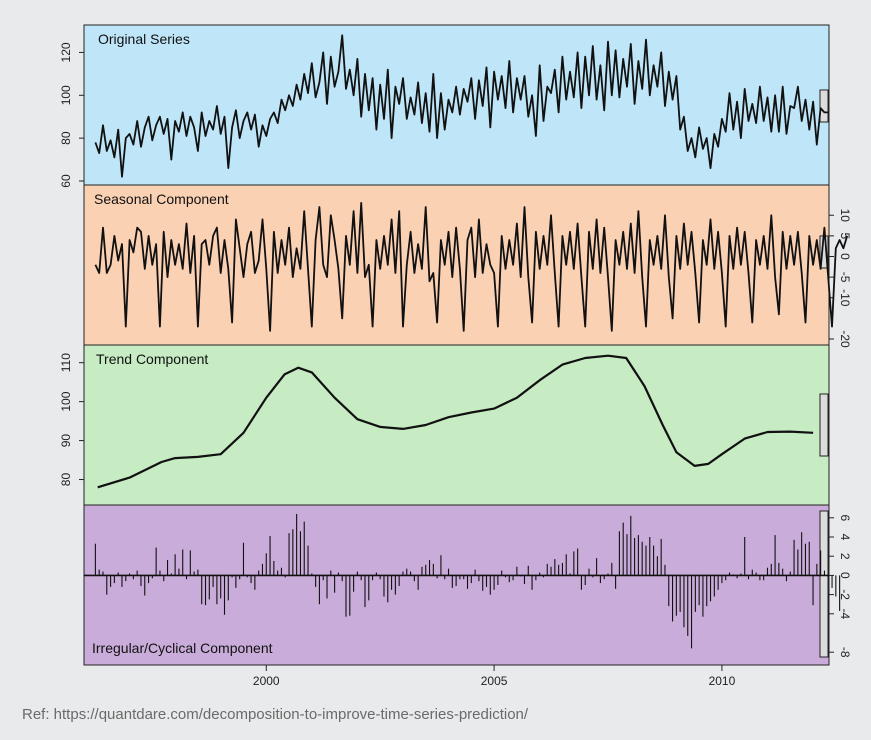 Image resolution: width=871 pixels, height=740 pixels. What do you see at coordinates (845, 236) in the screenshot?
I see `y-tick-label: 5` at bounding box center [845, 236].